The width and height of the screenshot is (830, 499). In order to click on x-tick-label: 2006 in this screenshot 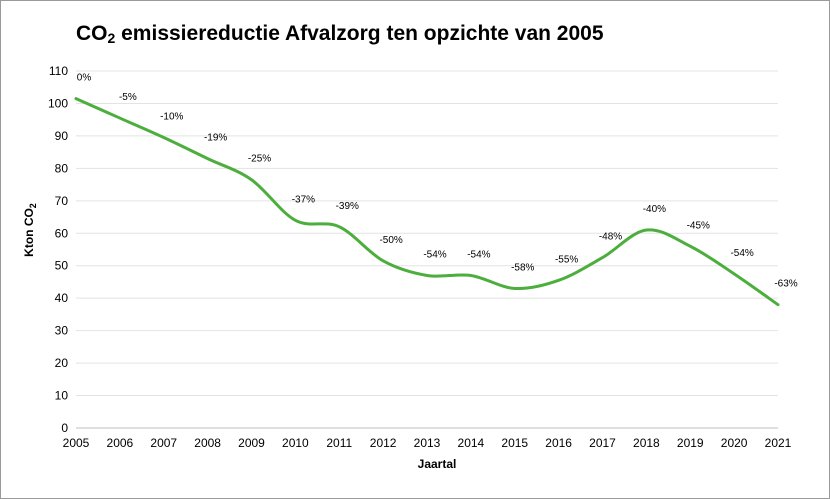, I will do `click(120, 443)`.